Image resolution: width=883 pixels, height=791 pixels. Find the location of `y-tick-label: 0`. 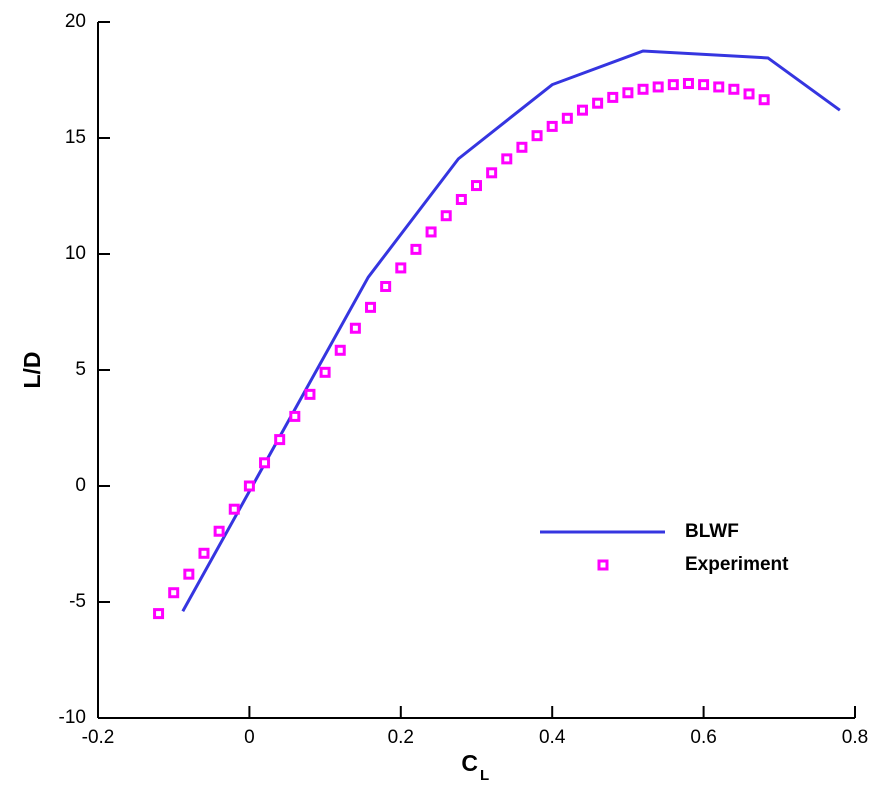

y-tick-label: 0 is located at coordinates (80, 485).